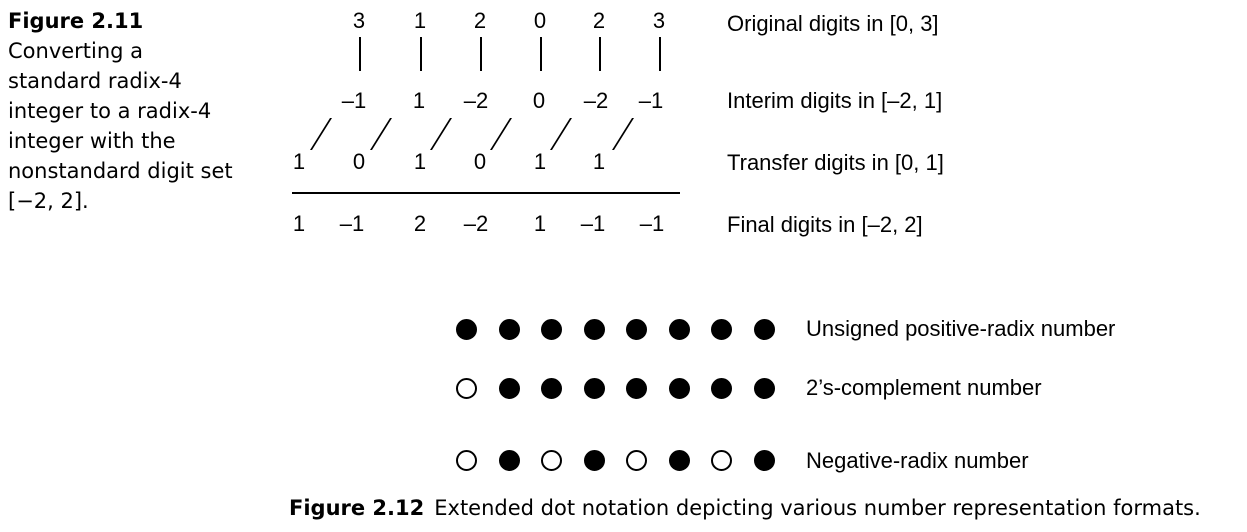 The width and height of the screenshot is (1247, 532). I want to click on caption-line: integer with the, so click(92, 141).